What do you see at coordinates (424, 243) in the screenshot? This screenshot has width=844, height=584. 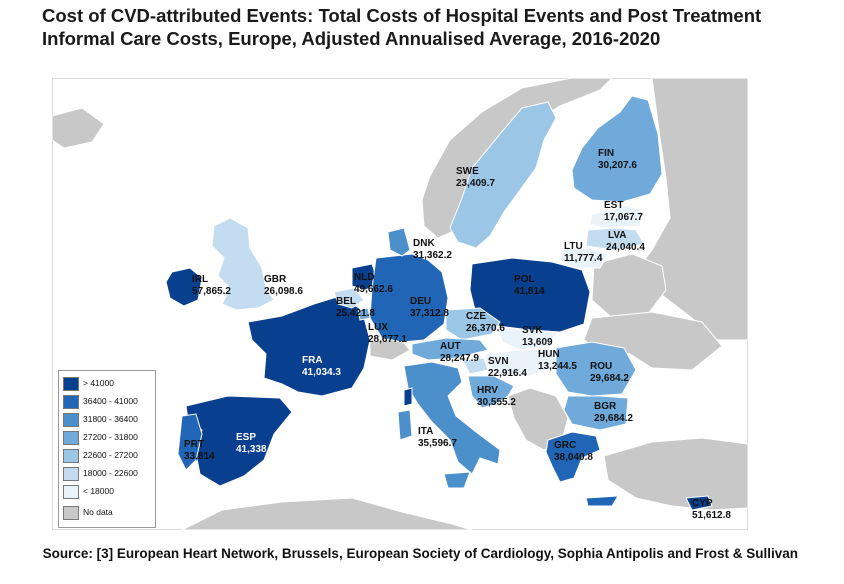 I see `label-dnk-code: DNK` at bounding box center [424, 243].